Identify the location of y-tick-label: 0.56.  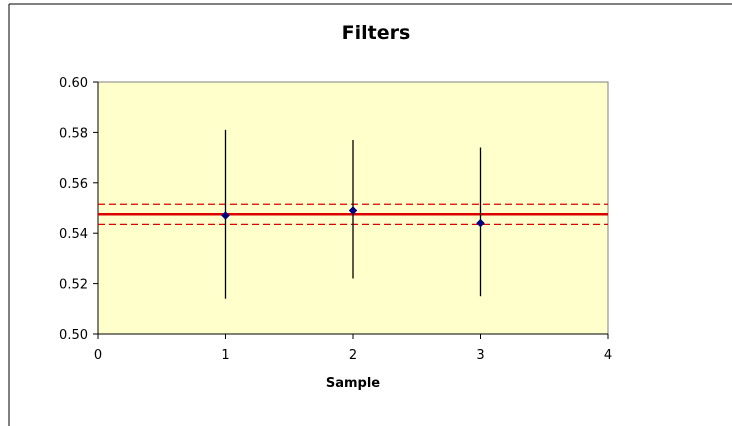
(73, 184).